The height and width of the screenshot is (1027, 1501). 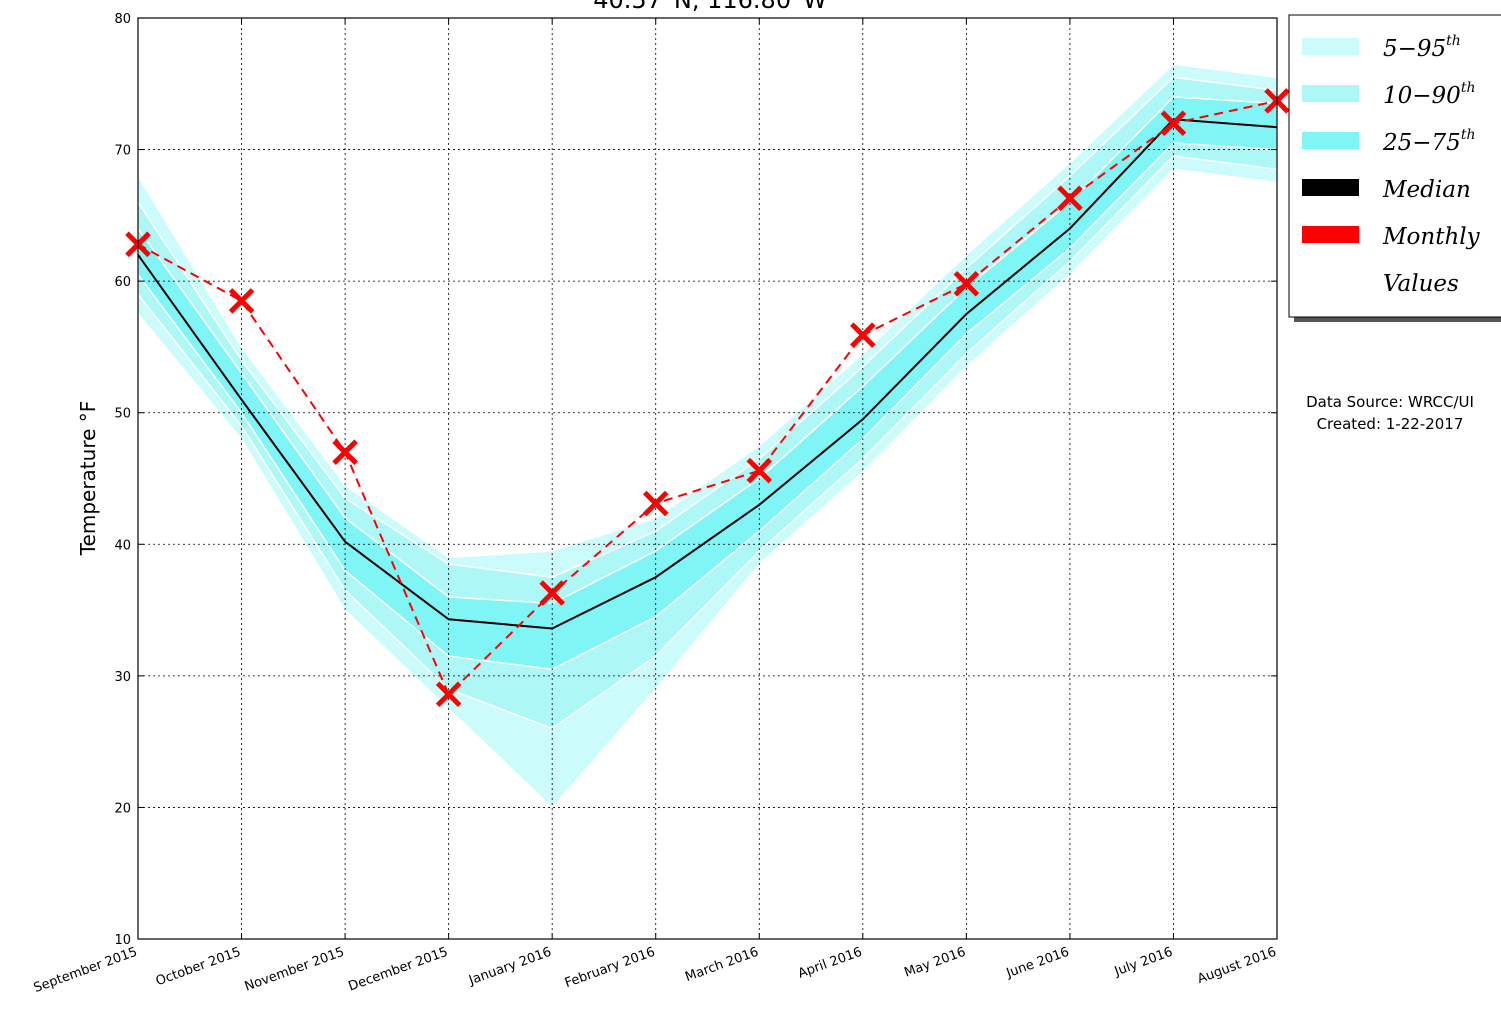 I want to click on legend-label-1: 10−90th, so click(x=1429, y=94).